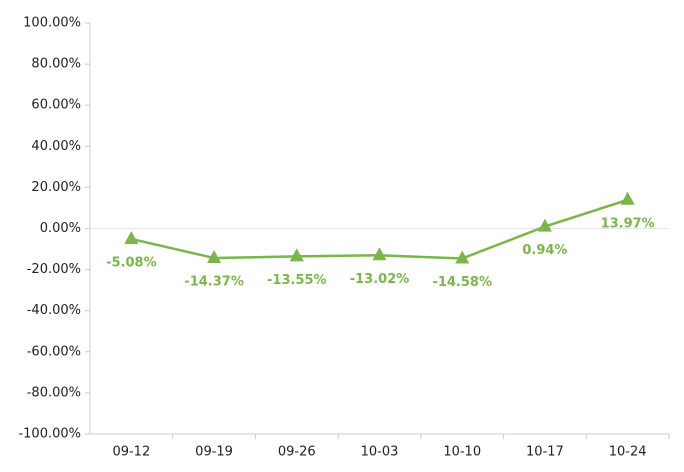 The height and width of the screenshot is (472, 684). What do you see at coordinates (56, 105) in the screenshot?
I see `y-tick-label: 60.00%` at bounding box center [56, 105].